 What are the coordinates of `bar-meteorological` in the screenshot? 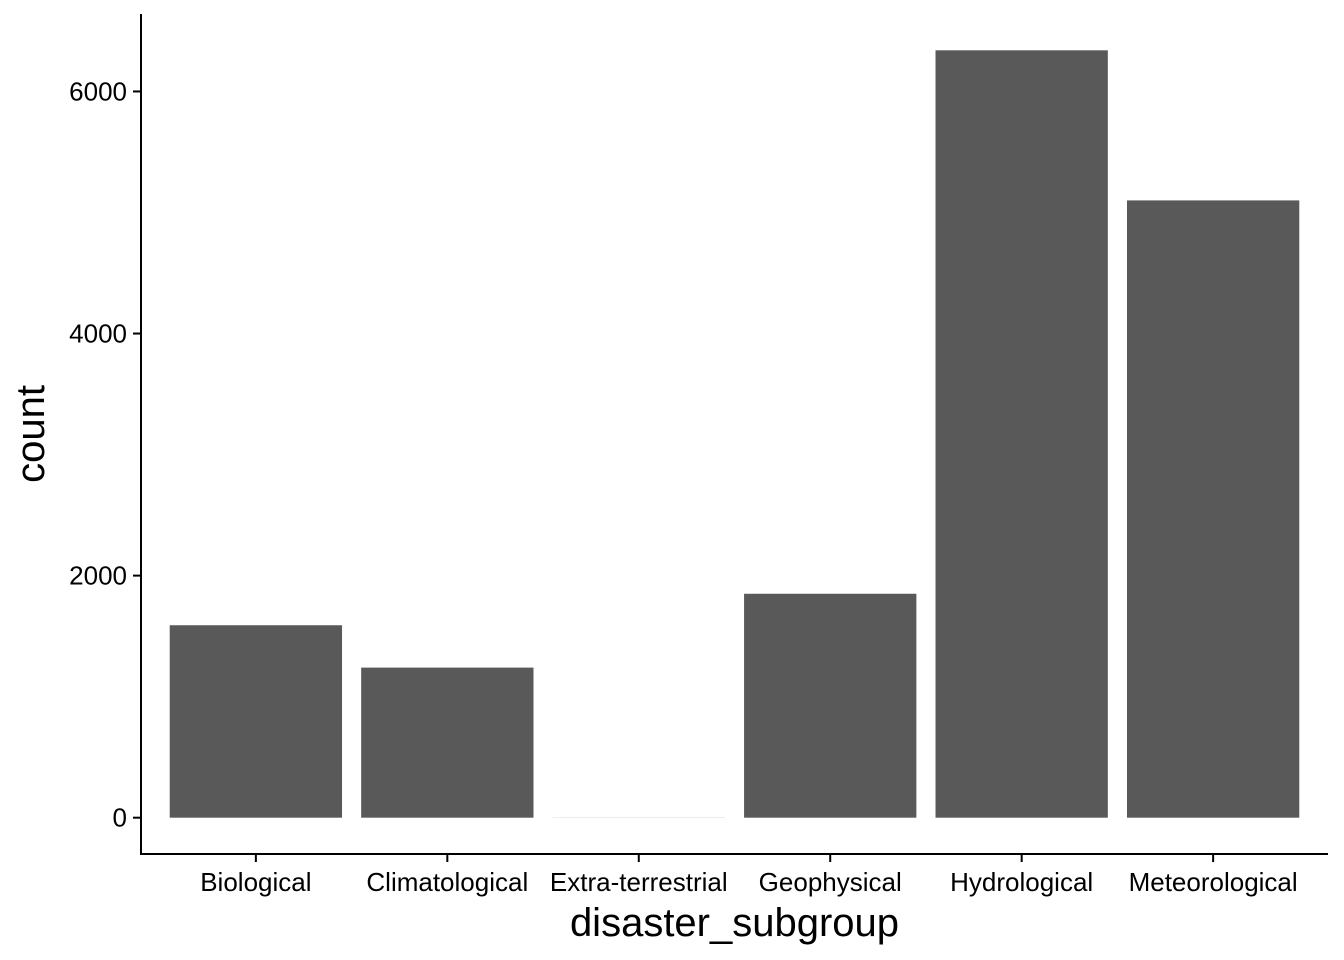 It's located at (1213, 509).